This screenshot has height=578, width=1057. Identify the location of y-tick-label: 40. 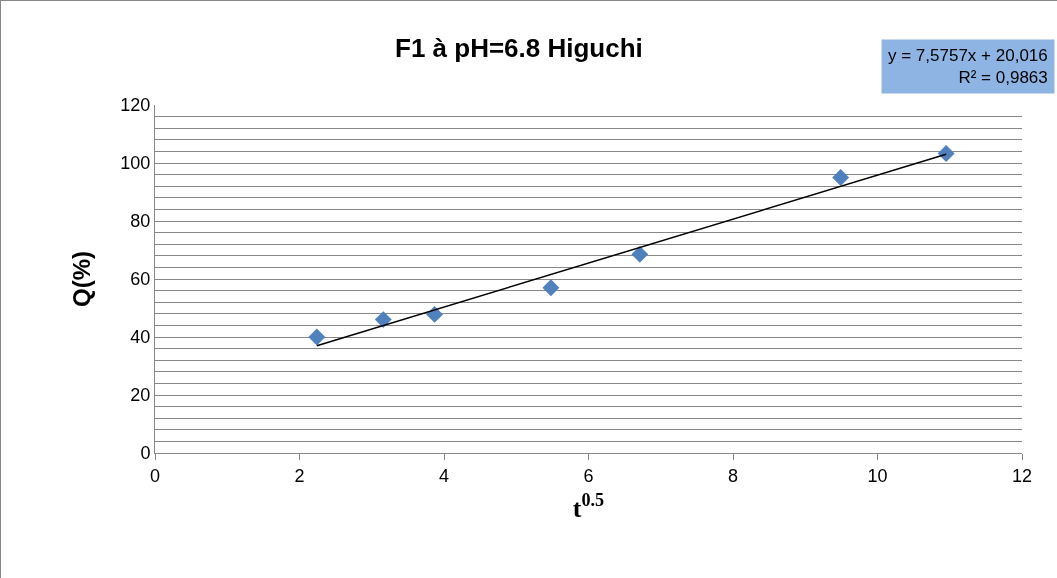
(140, 337).